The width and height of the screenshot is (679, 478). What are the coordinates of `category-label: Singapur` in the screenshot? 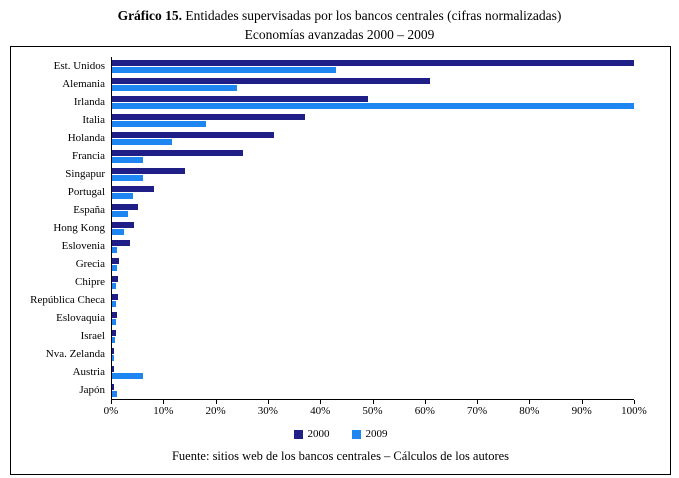 It's located at (85, 174).